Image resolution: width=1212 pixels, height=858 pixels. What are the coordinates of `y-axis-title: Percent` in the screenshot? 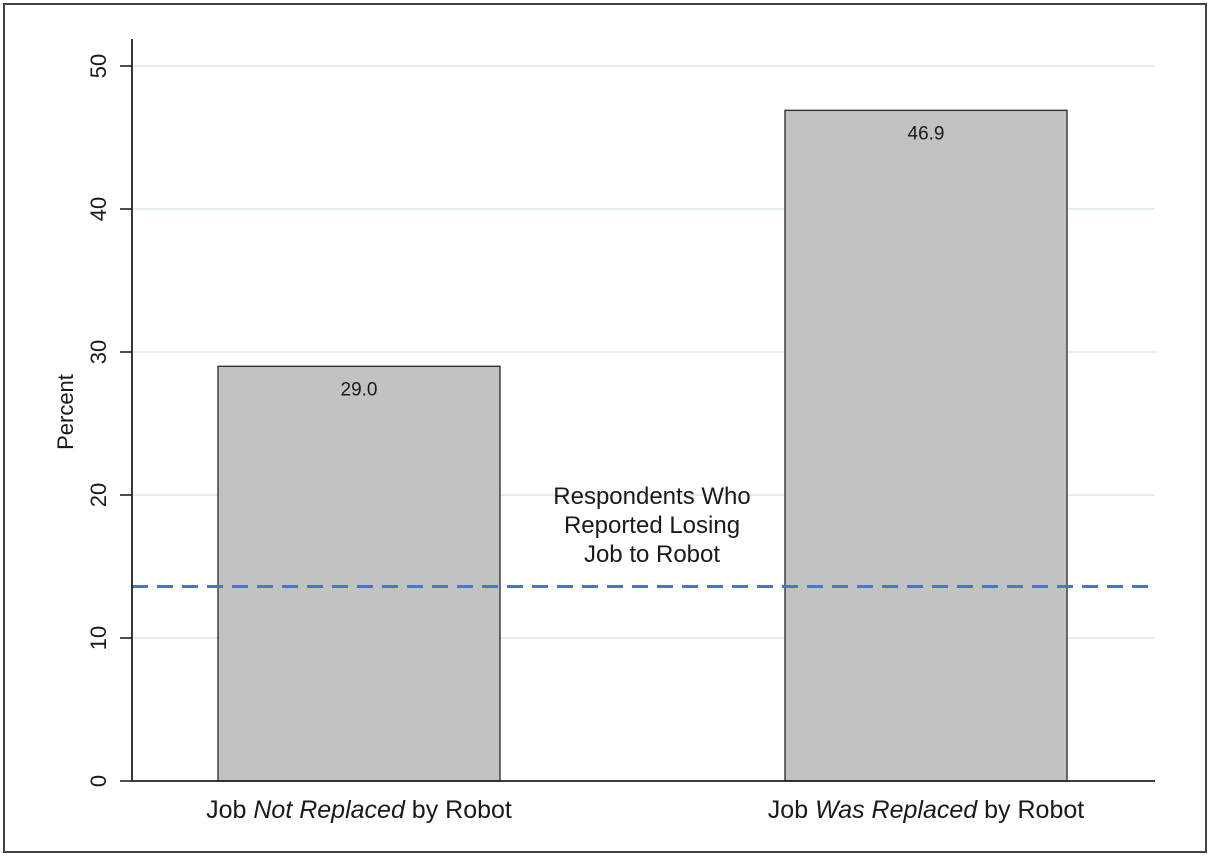 It's located at (65, 412).